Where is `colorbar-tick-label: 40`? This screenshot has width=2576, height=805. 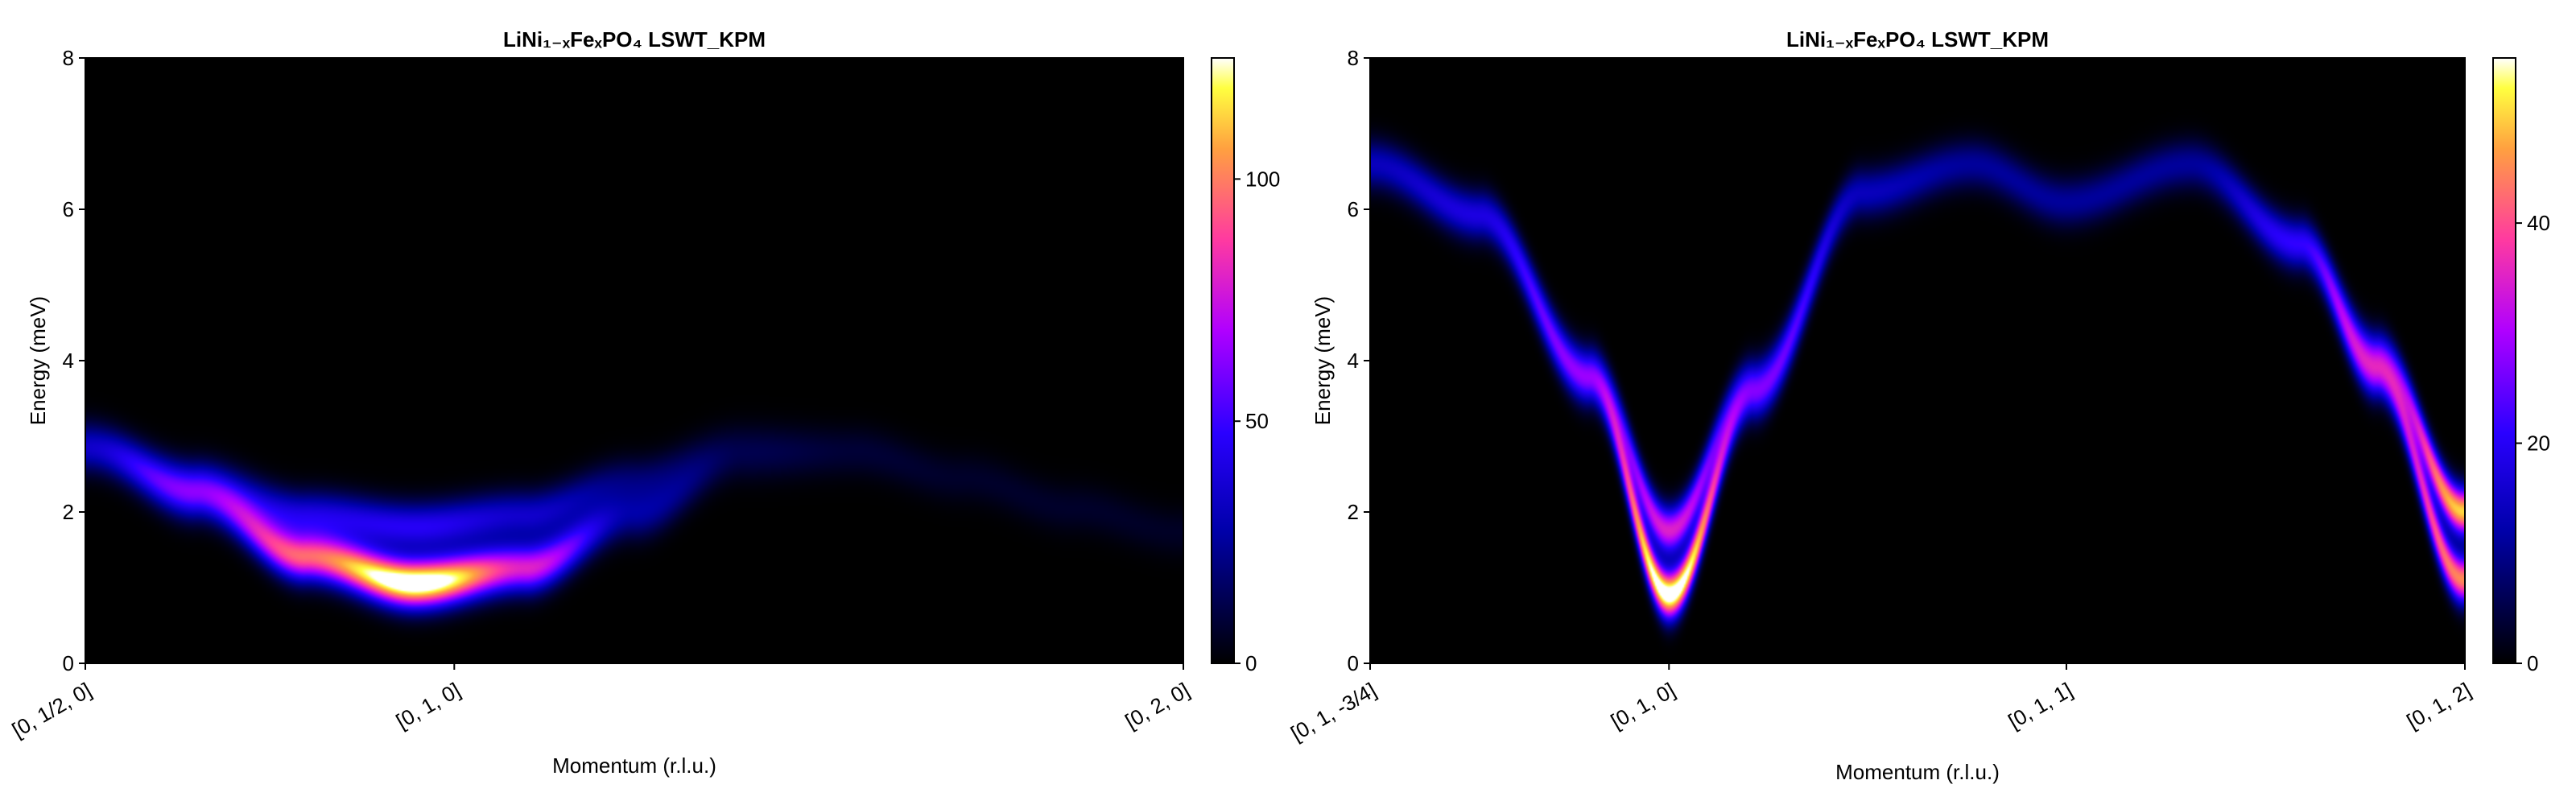
colorbar-tick-label: 40 is located at coordinates (2538, 223).